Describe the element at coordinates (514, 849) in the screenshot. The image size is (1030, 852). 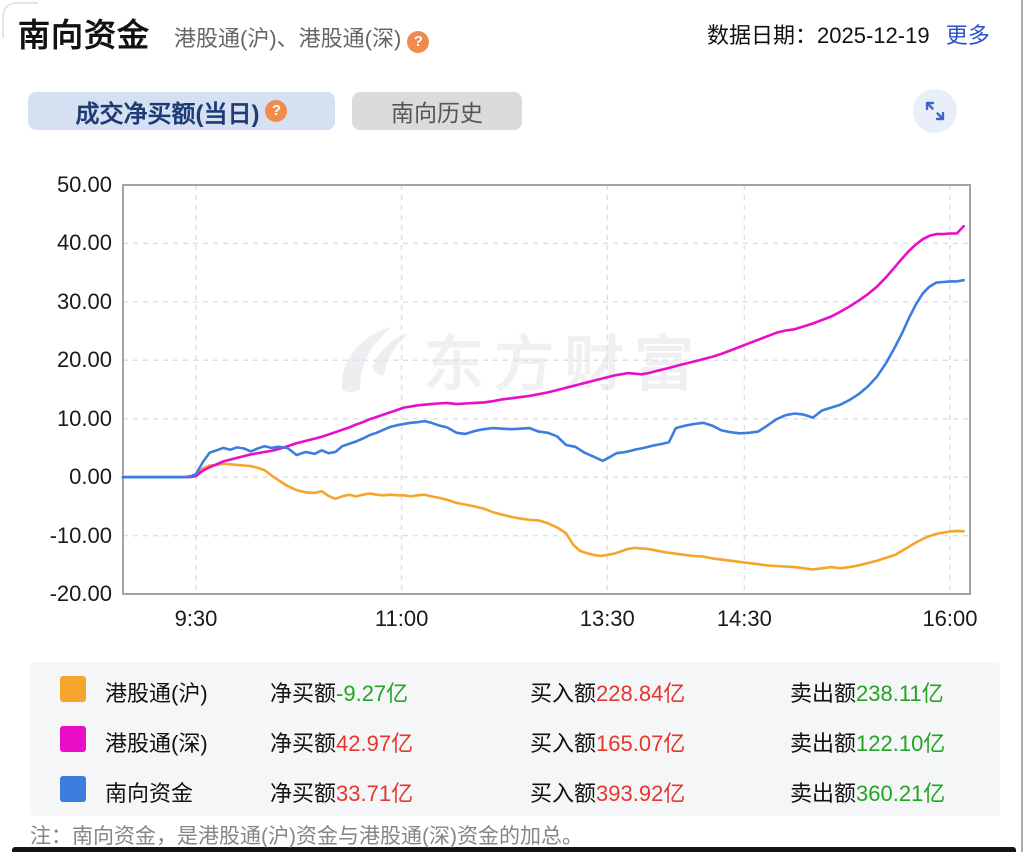
I see `bottom-bar` at that location.